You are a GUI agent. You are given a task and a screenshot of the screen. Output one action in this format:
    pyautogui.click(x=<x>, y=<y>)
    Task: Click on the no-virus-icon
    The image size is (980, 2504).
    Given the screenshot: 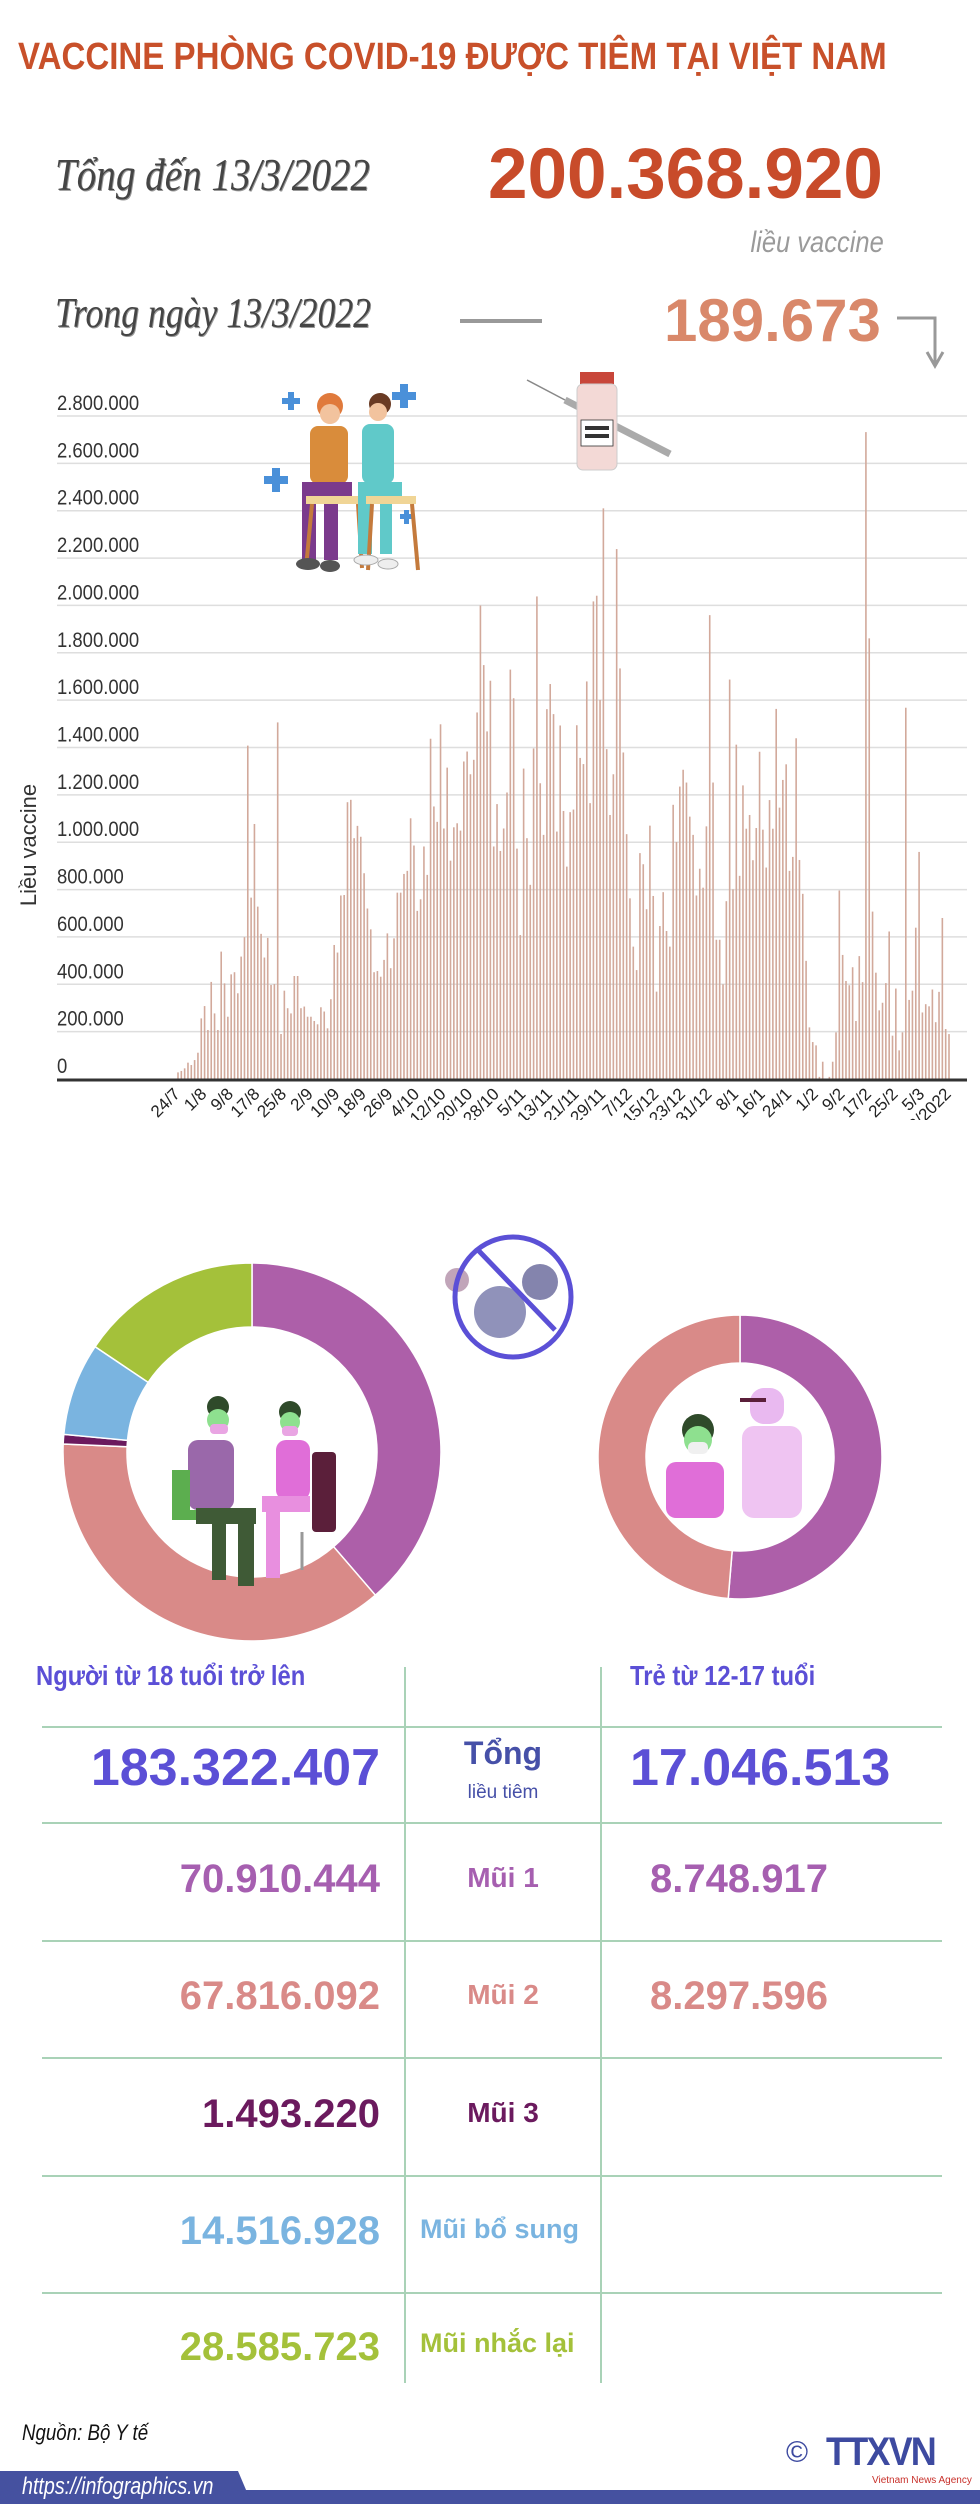 What is the action you would take?
    pyautogui.click(x=509, y=1297)
    